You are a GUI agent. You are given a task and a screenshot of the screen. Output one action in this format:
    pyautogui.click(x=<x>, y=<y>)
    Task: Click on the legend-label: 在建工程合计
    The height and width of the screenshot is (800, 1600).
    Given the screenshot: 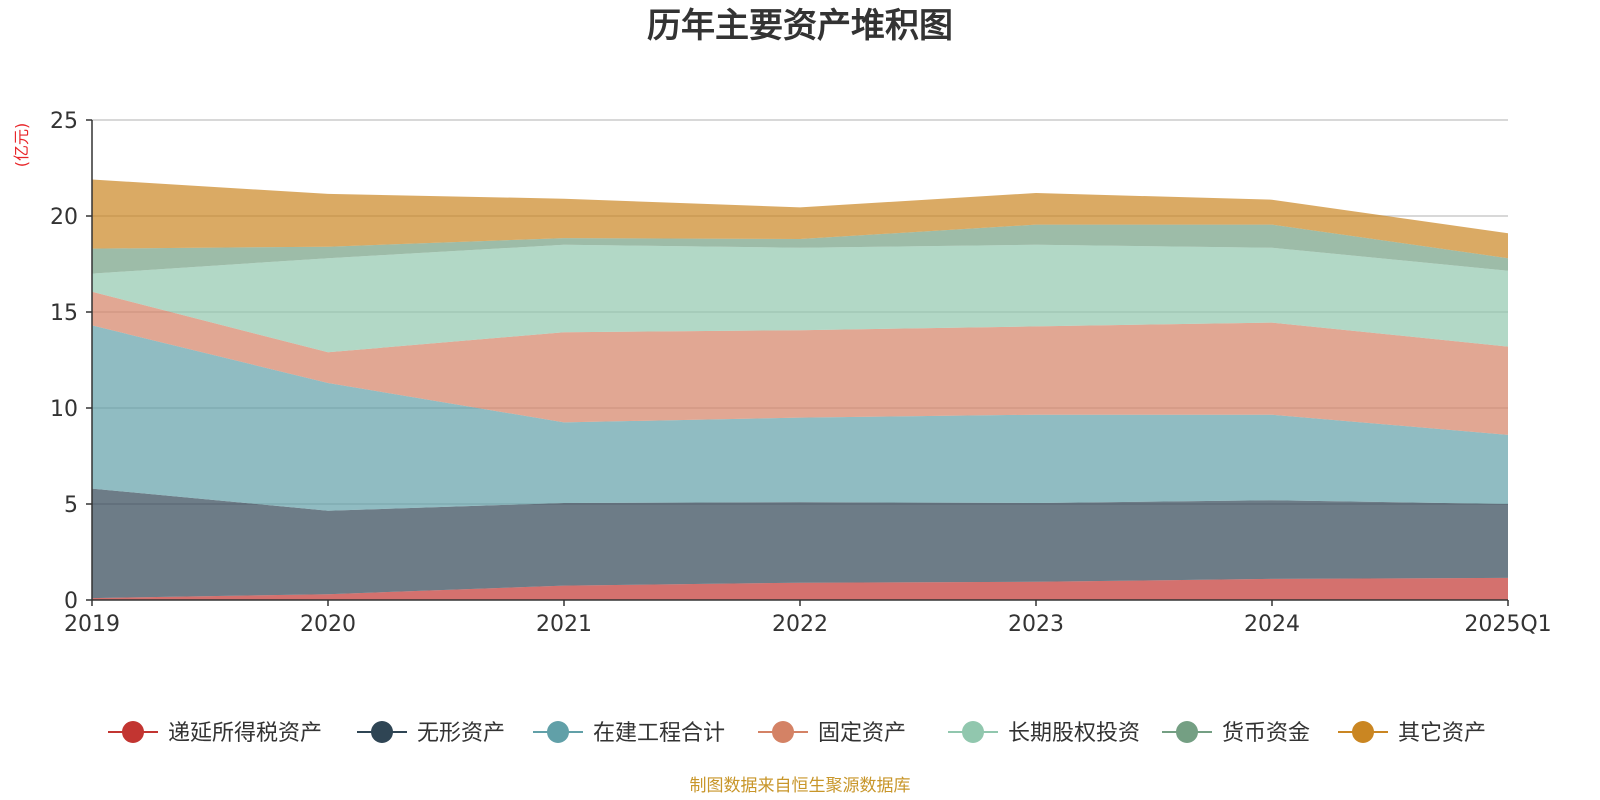 What is the action you would take?
    pyautogui.click(x=659, y=733)
    